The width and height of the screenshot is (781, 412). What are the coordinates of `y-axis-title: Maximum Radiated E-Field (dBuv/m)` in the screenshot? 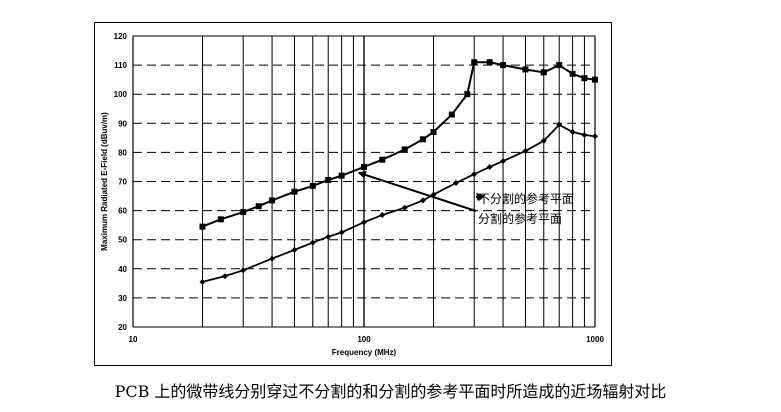 It's located at (104, 181).